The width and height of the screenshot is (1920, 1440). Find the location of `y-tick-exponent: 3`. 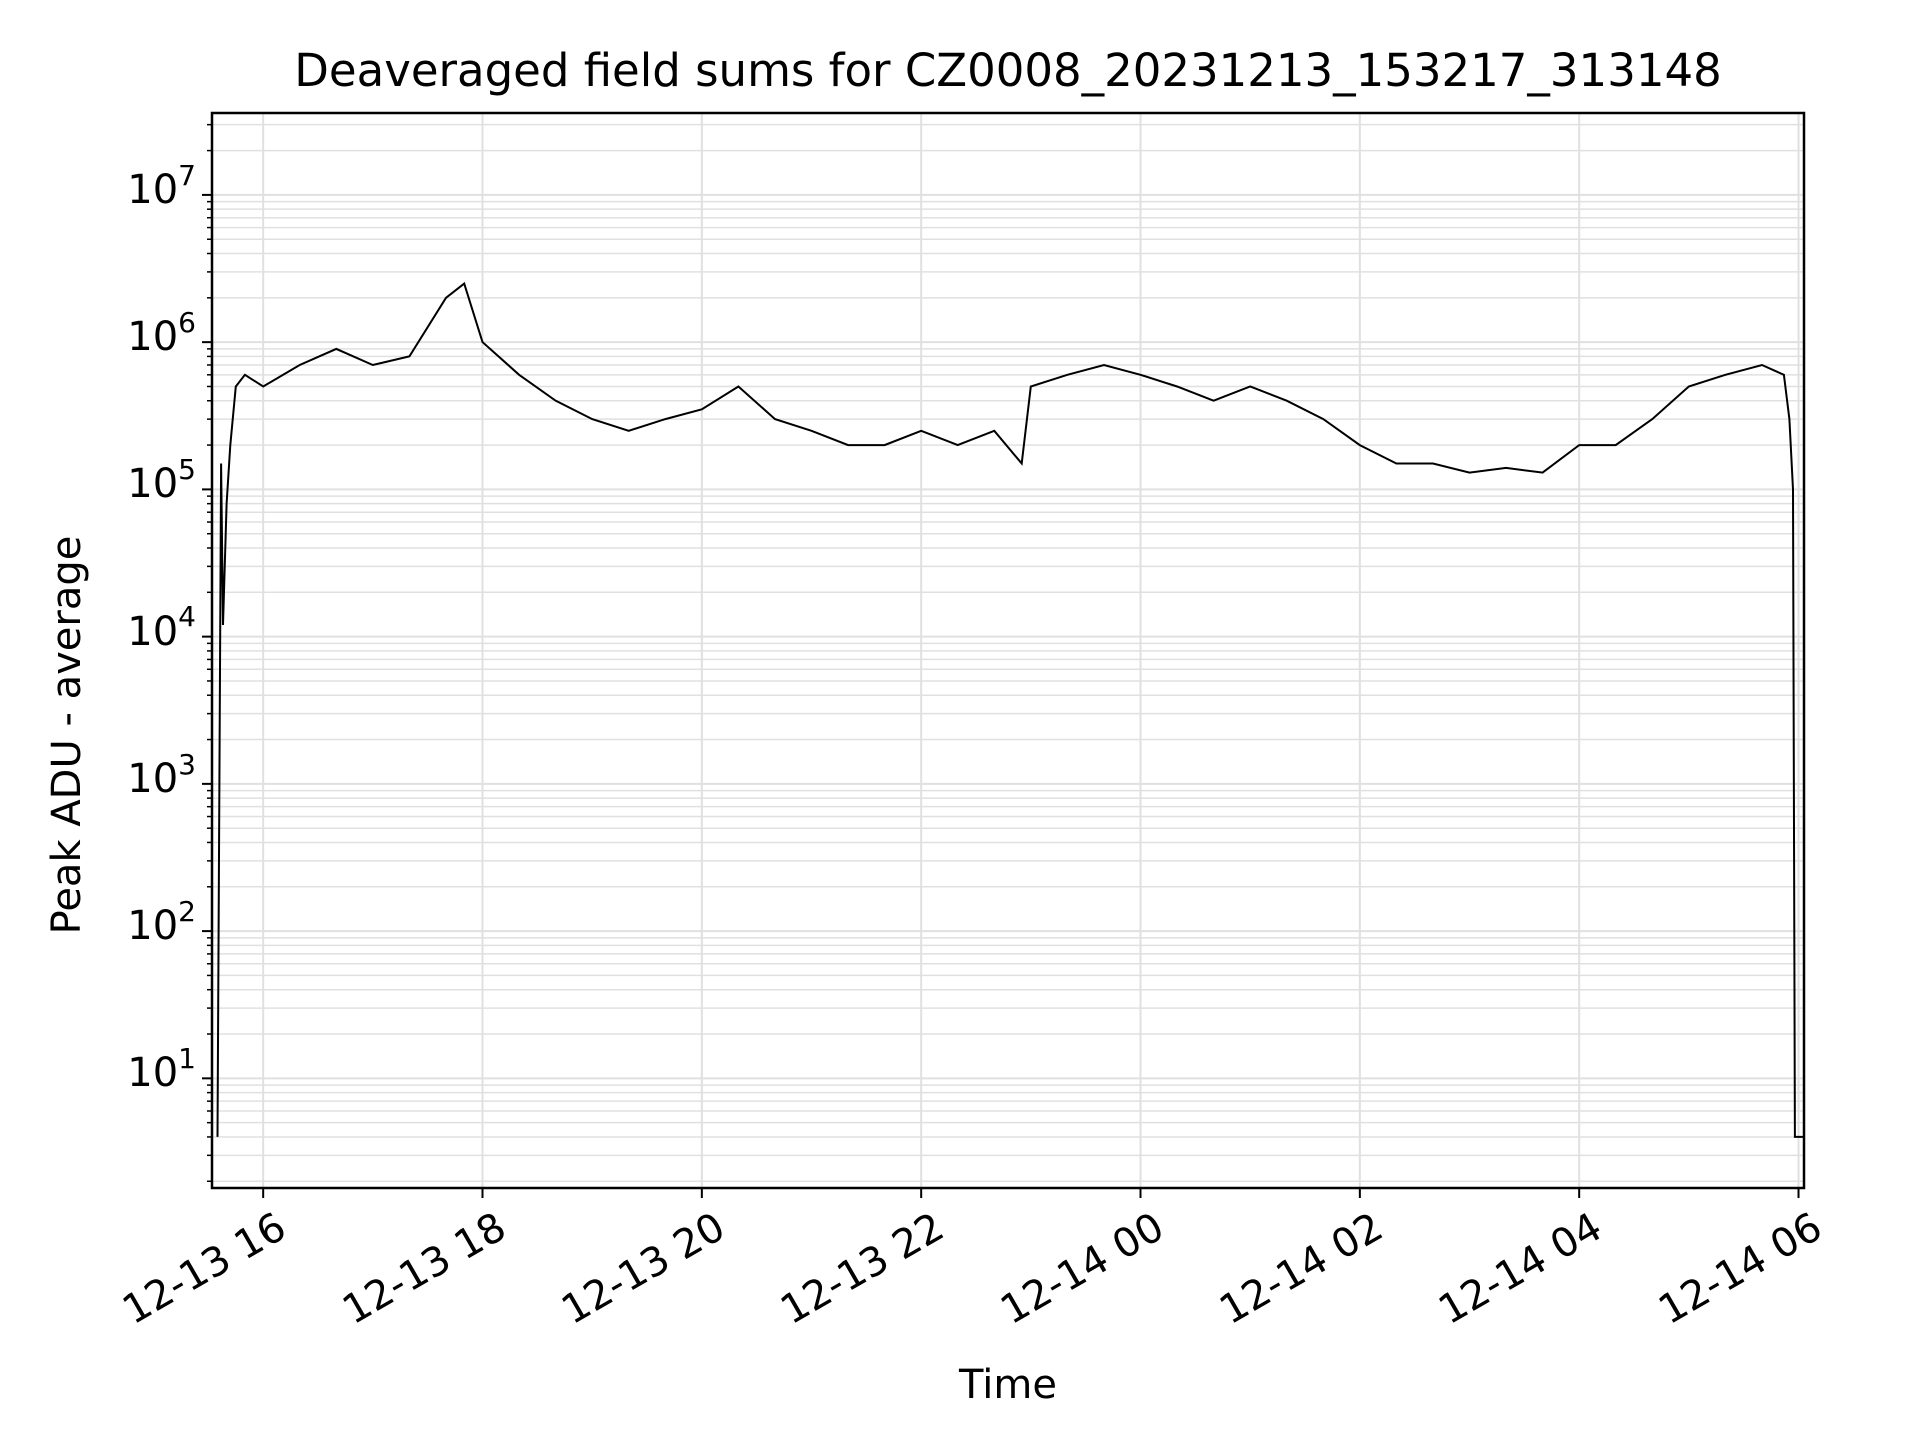

y-tick-exponent: 3 is located at coordinates (187, 764).